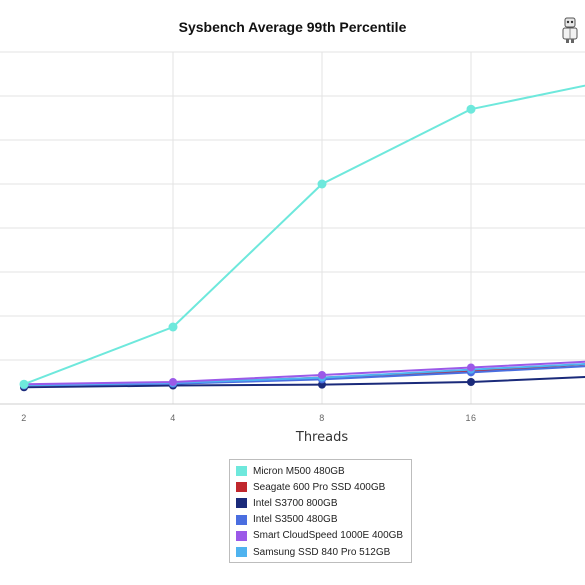 This screenshot has height=585, width=585. I want to click on x-axis-label: Threads, so click(322, 437).